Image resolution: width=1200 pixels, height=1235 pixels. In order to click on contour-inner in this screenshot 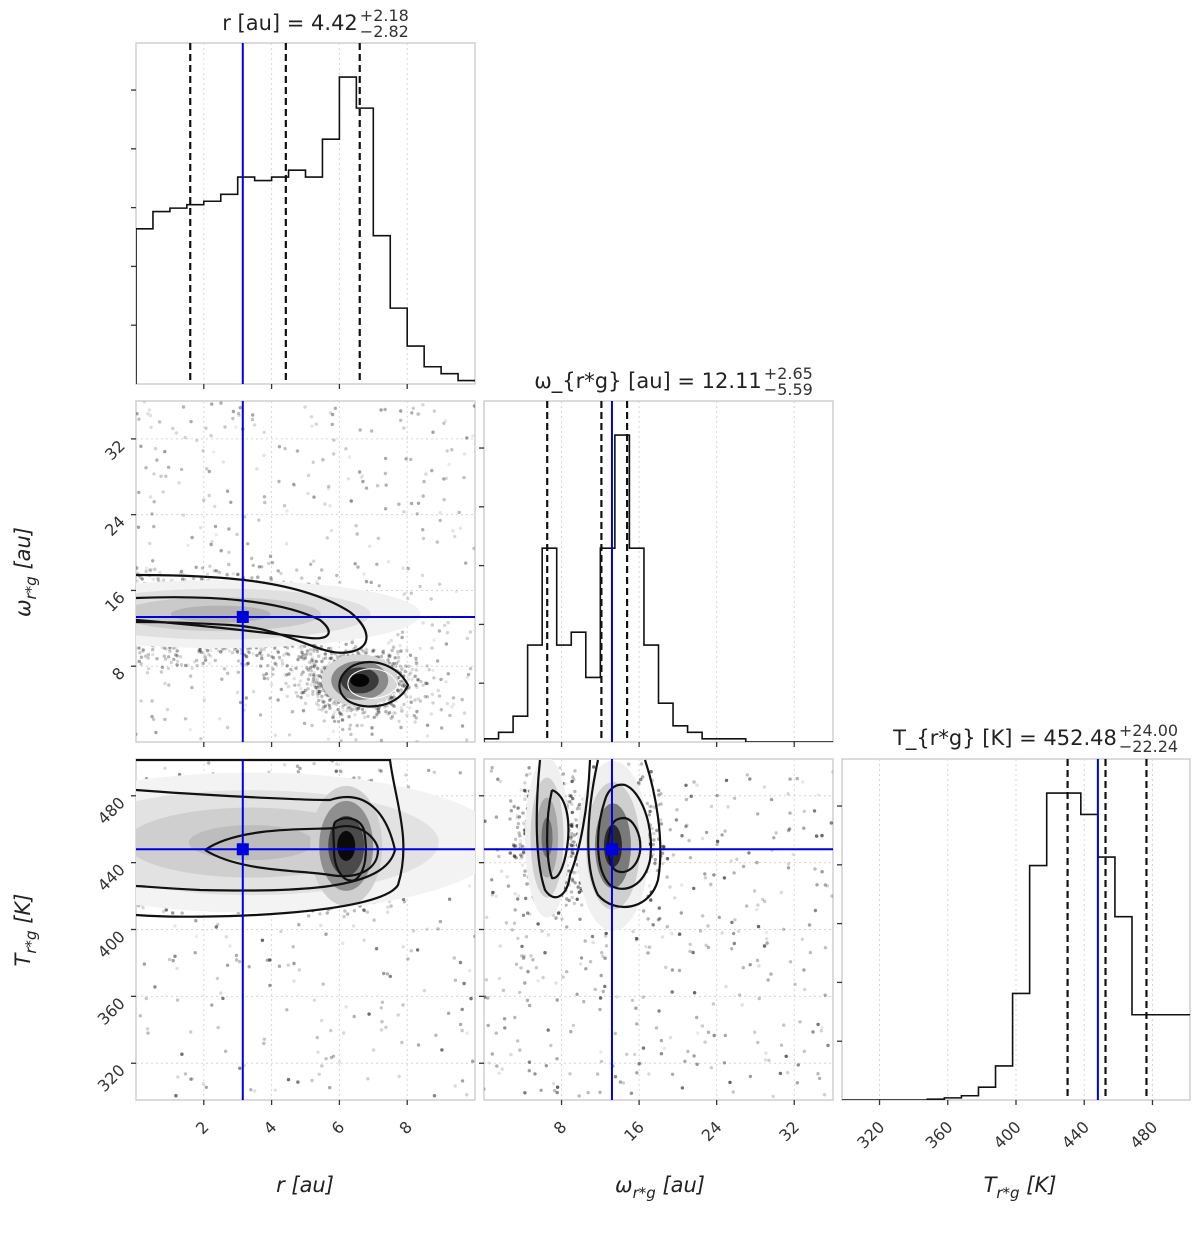, I will do `click(233, 618)`.